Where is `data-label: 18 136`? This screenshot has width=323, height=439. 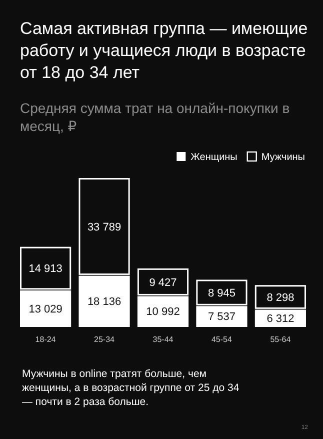
data-label: 18 136 is located at coordinates (104, 302).